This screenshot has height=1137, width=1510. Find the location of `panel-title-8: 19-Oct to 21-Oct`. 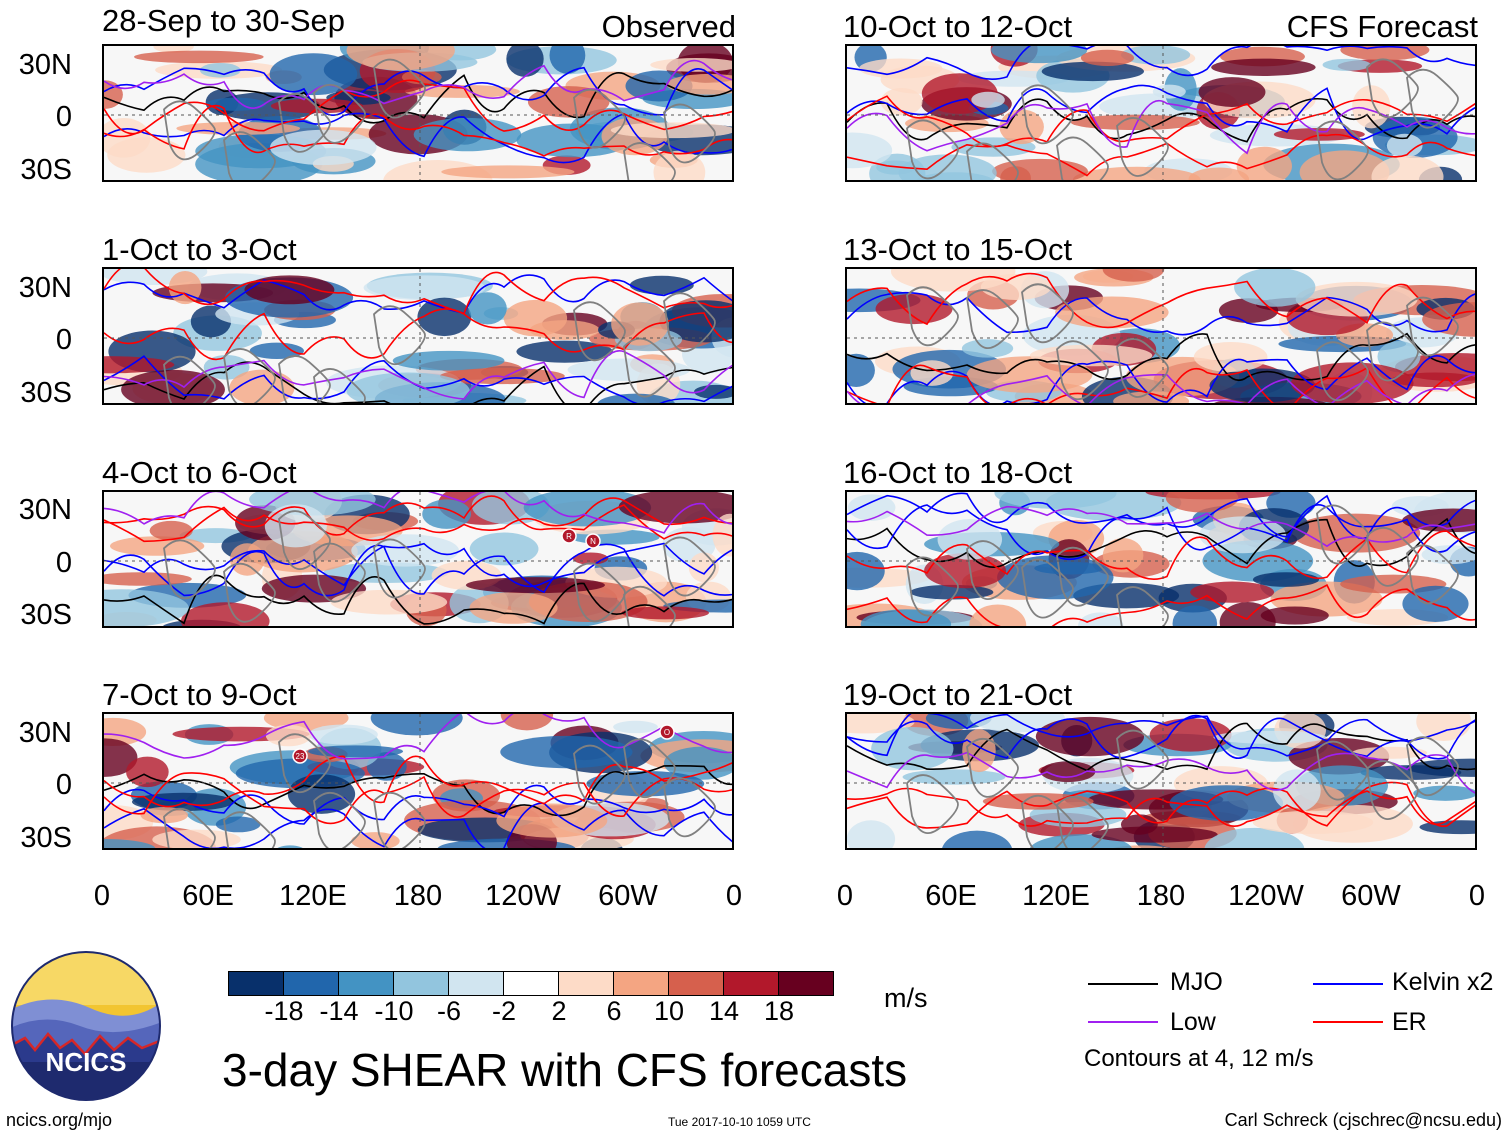

panel-title-8: 19-Oct to 21-Oct is located at coordinates (958, 694).